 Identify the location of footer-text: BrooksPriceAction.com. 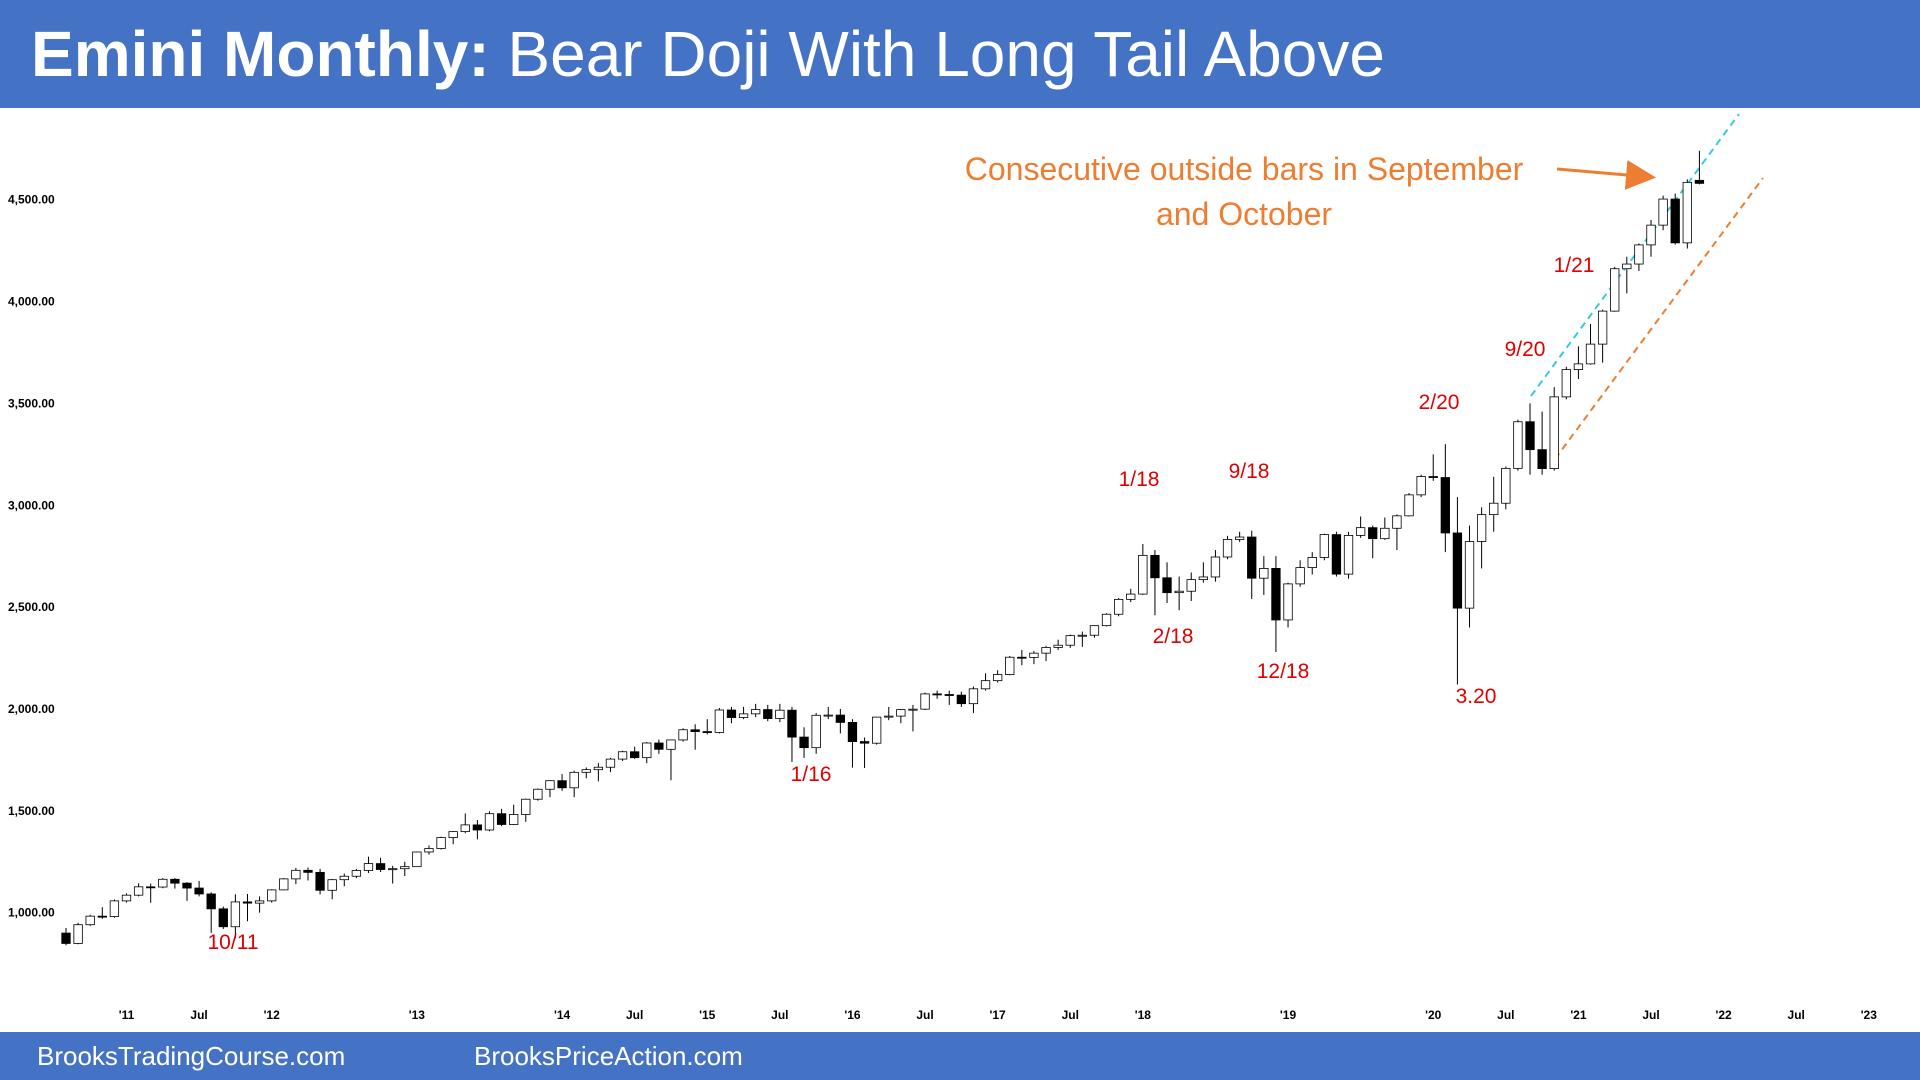
(608, 1056).